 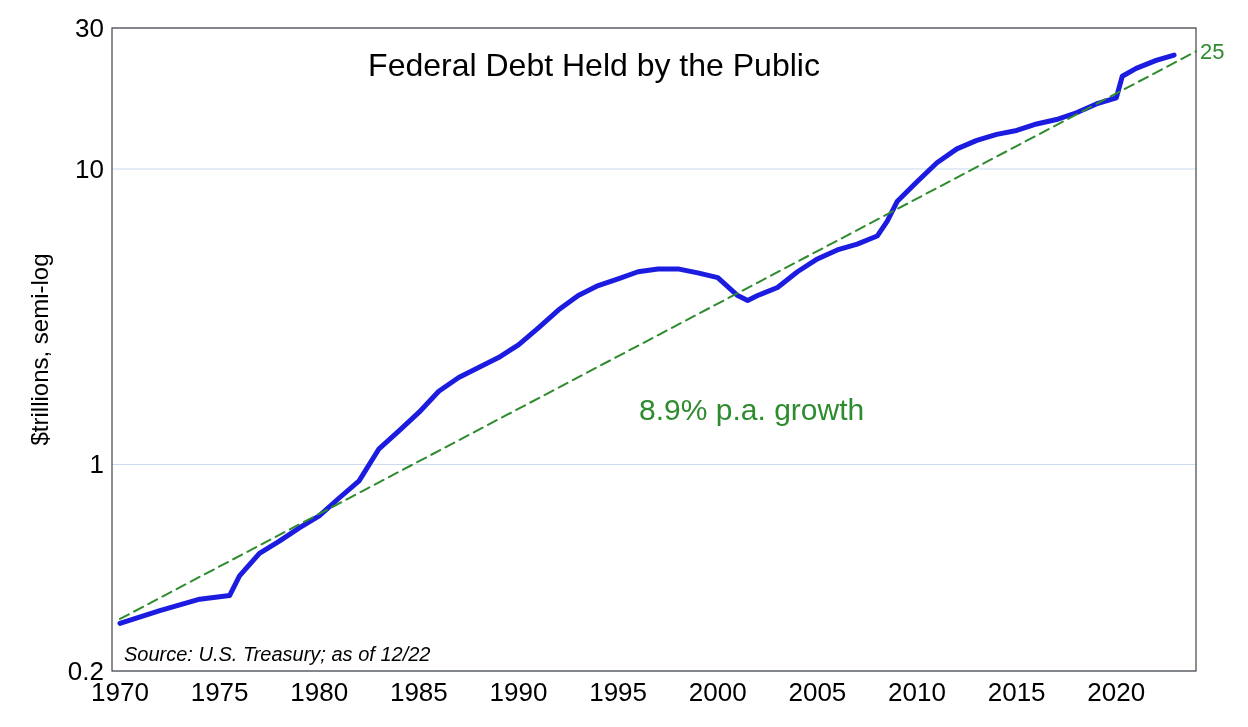 What do you see at coordinates (39, 349) in the screenshot?
I see `y-axis-title: $trillions, semi-log` at bounding box center [39, 349].